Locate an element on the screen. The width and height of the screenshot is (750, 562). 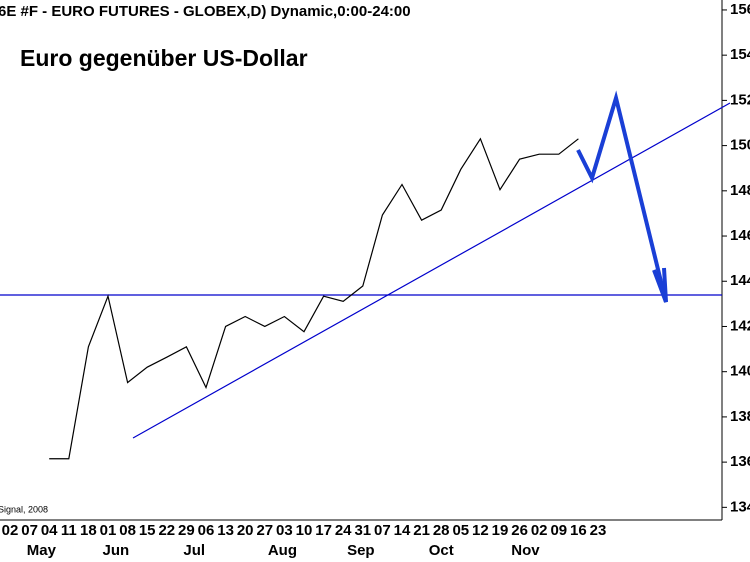
x-tick-label: 22 is located at coordinates (166, 530).